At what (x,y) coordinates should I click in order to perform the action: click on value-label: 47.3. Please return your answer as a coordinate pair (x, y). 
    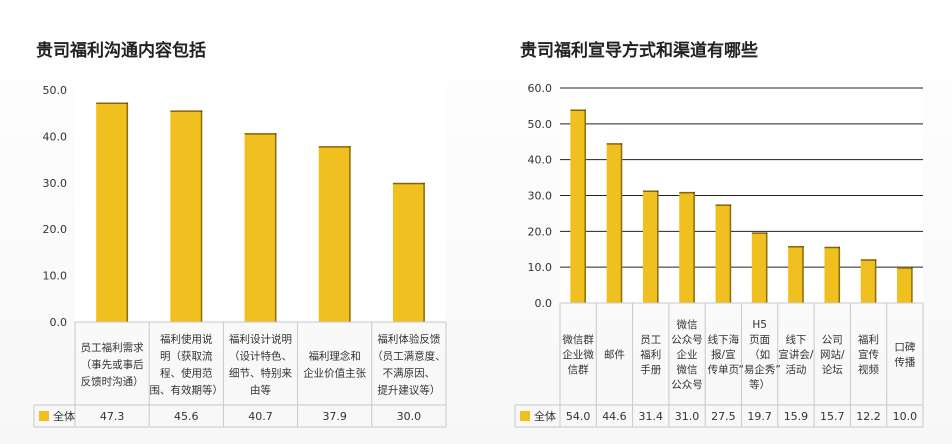
    Looking at the image, I should click on (112, 416).